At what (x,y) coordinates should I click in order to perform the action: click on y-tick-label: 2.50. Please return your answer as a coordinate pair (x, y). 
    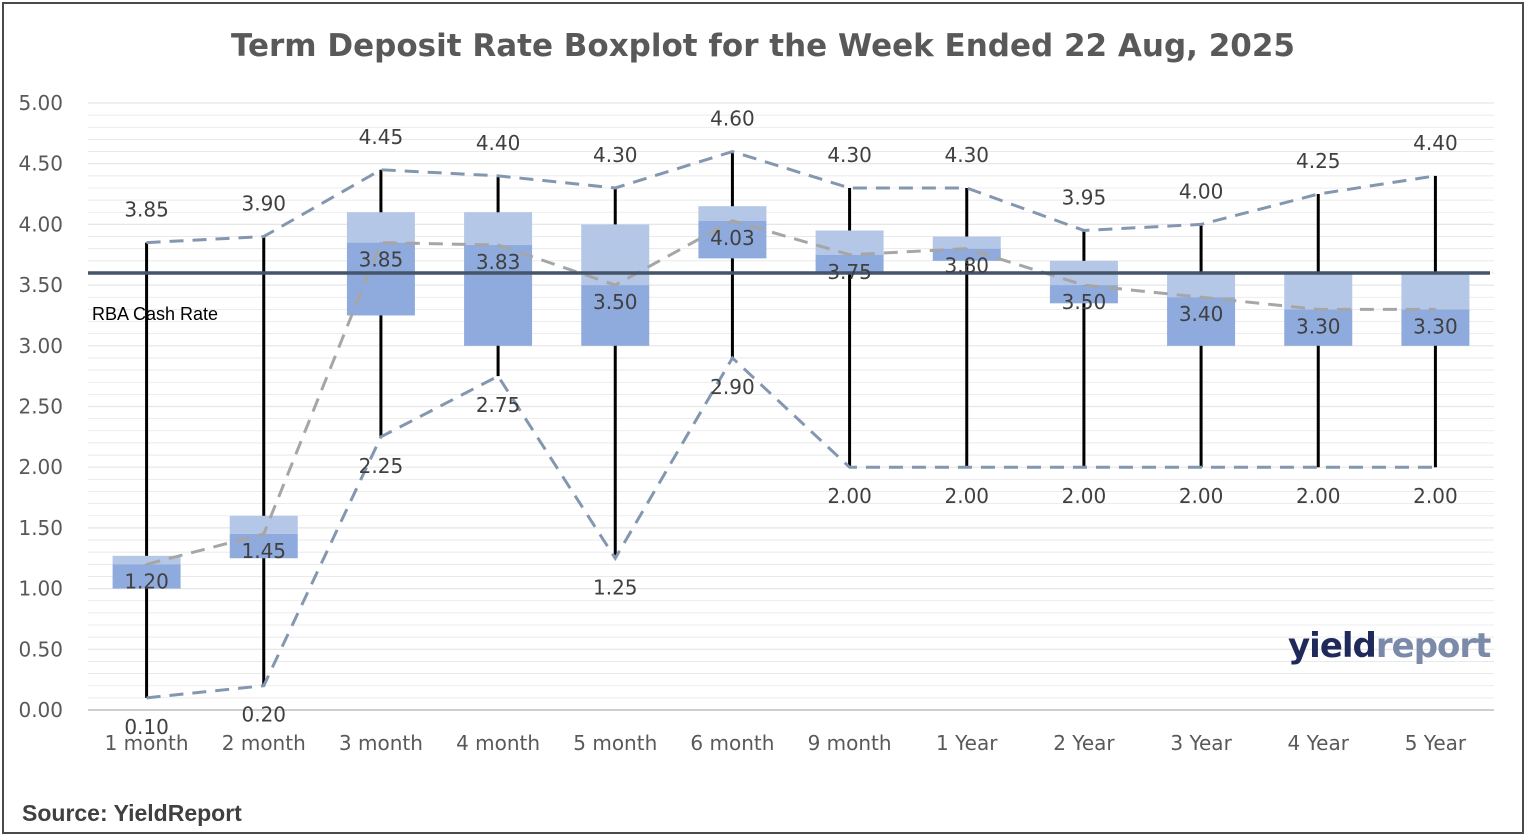
    Looking at the image, I should click on (40, 407).